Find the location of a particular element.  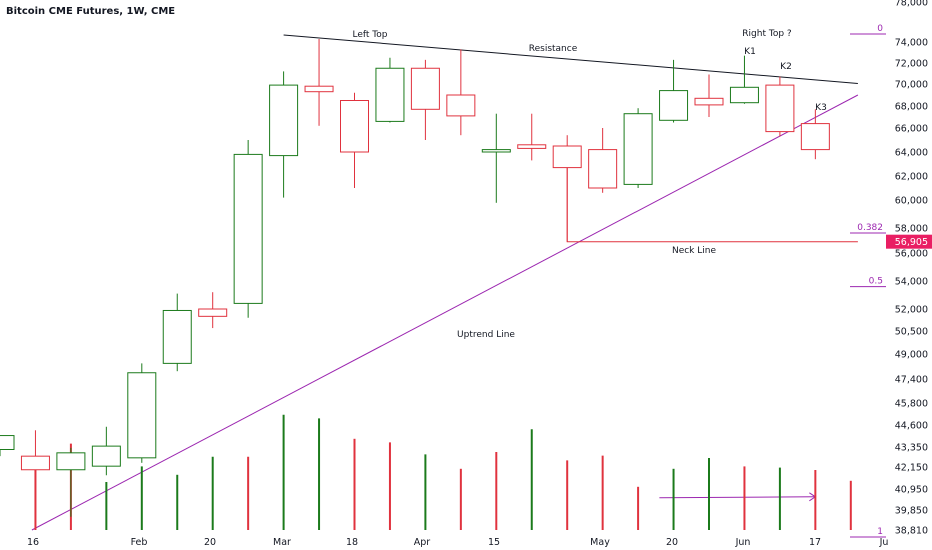

y-tick-label: 60,000 is located at coordinates (911, 201).